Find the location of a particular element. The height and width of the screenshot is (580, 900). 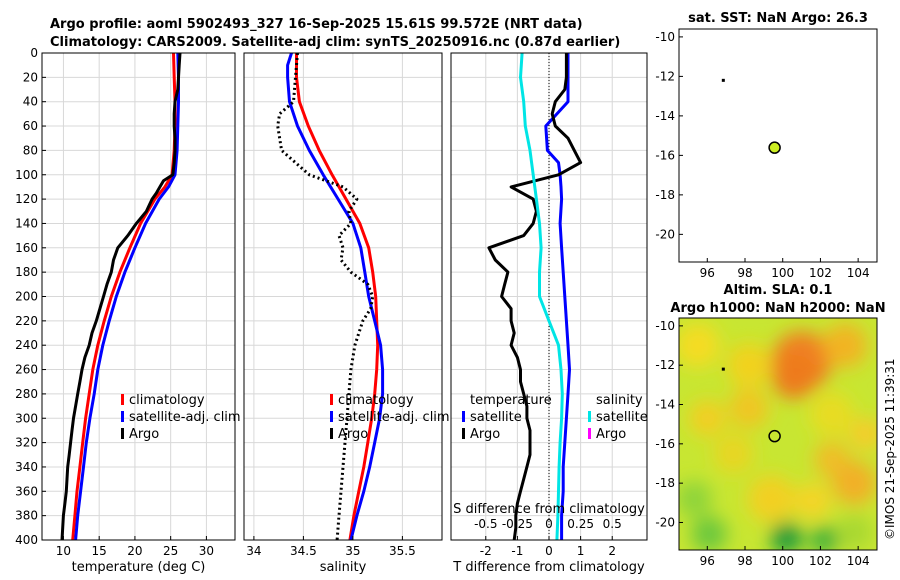

x-tick-label: 0 is located at coordinates (549, 551).